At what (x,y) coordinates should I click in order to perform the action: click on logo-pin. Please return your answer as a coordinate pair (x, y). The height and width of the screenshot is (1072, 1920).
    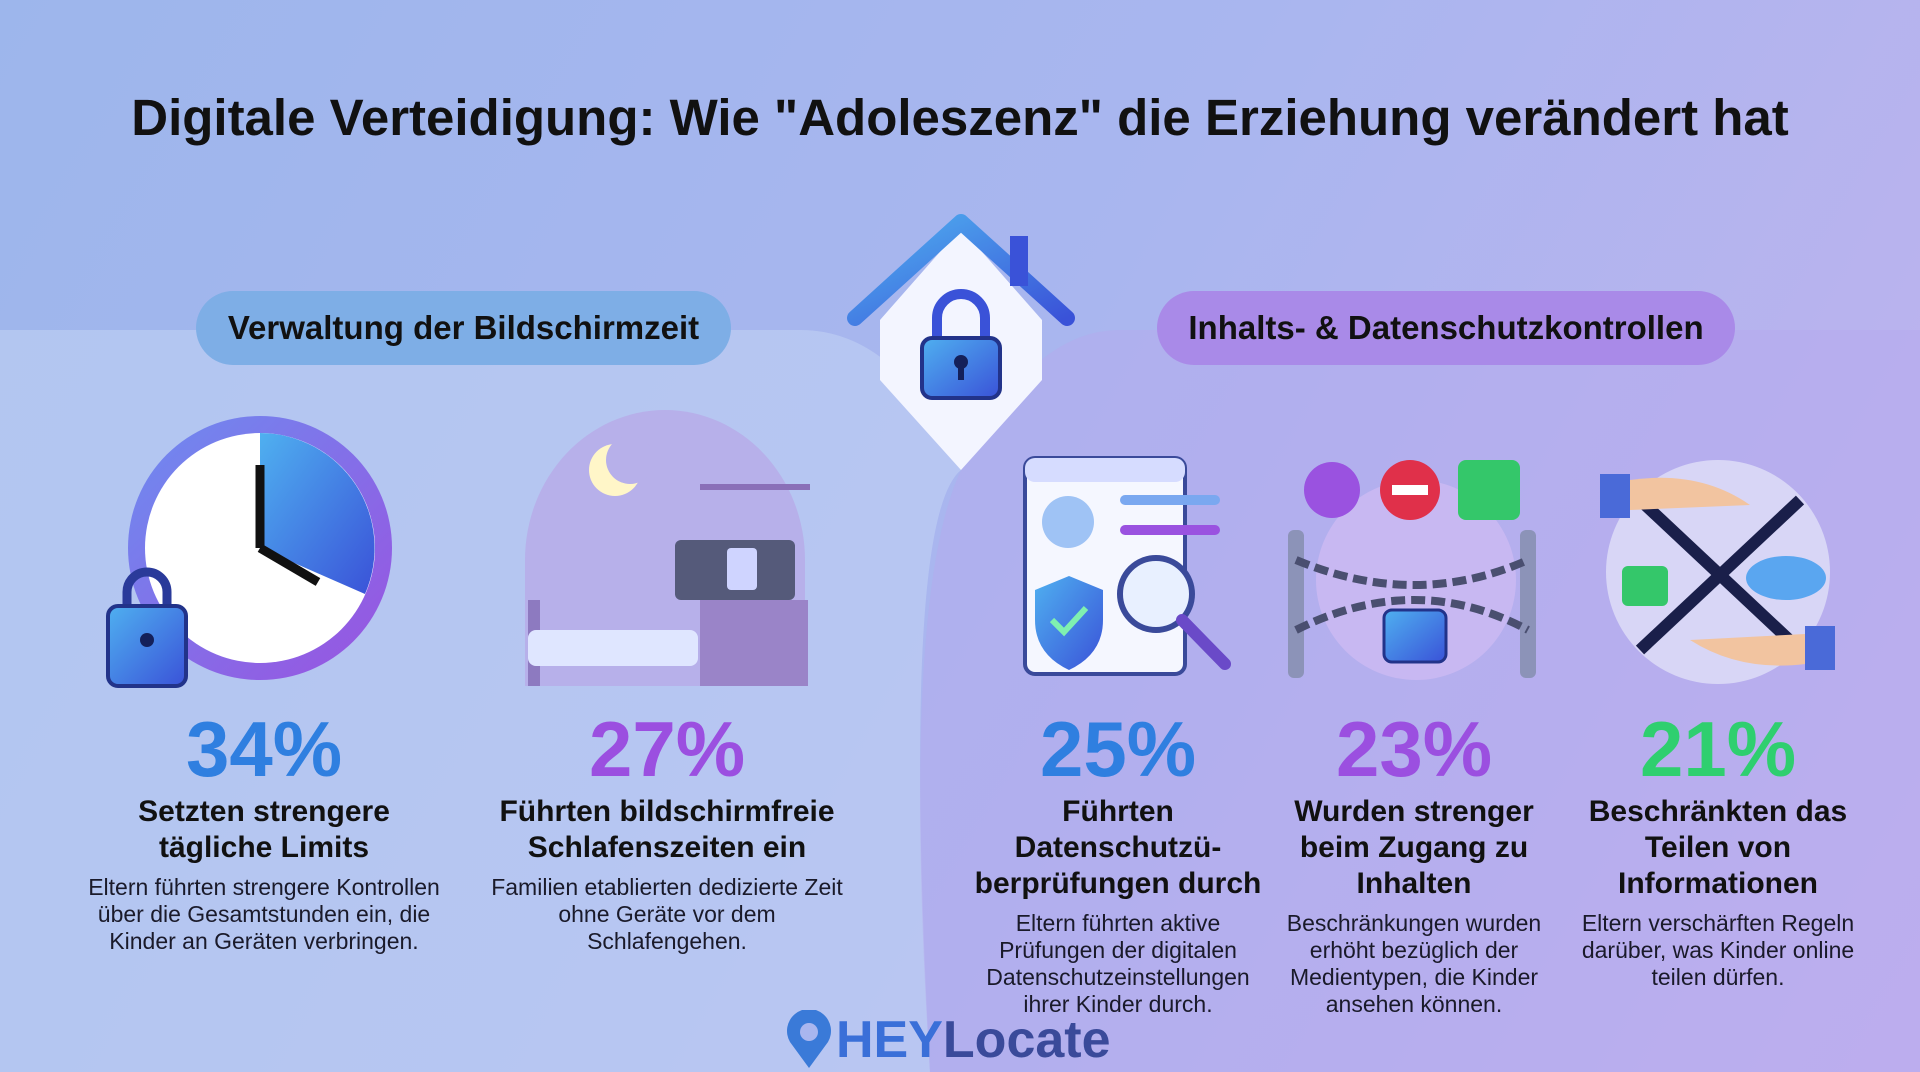
    Looking at the image, I should click on (809, 1039).